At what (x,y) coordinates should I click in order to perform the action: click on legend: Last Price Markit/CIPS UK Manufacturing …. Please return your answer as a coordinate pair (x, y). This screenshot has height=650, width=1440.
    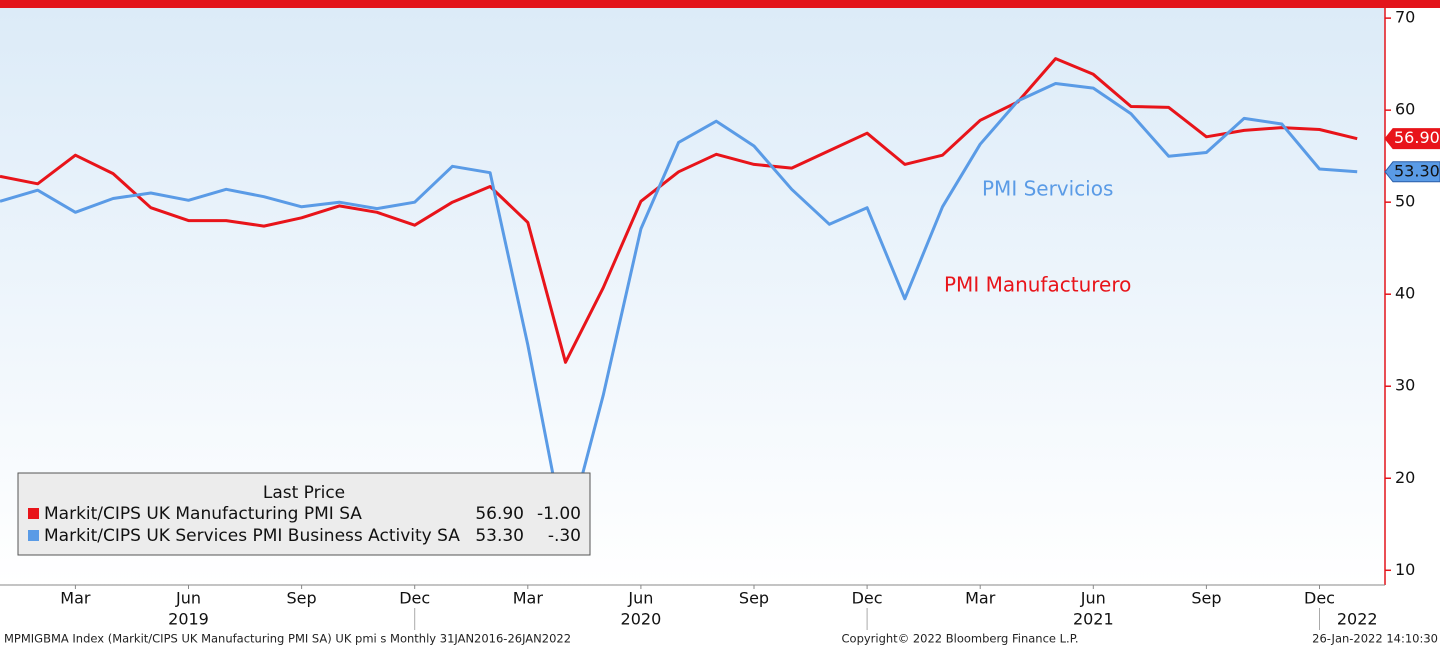
    Looking at the image, I should click on (304, 514).